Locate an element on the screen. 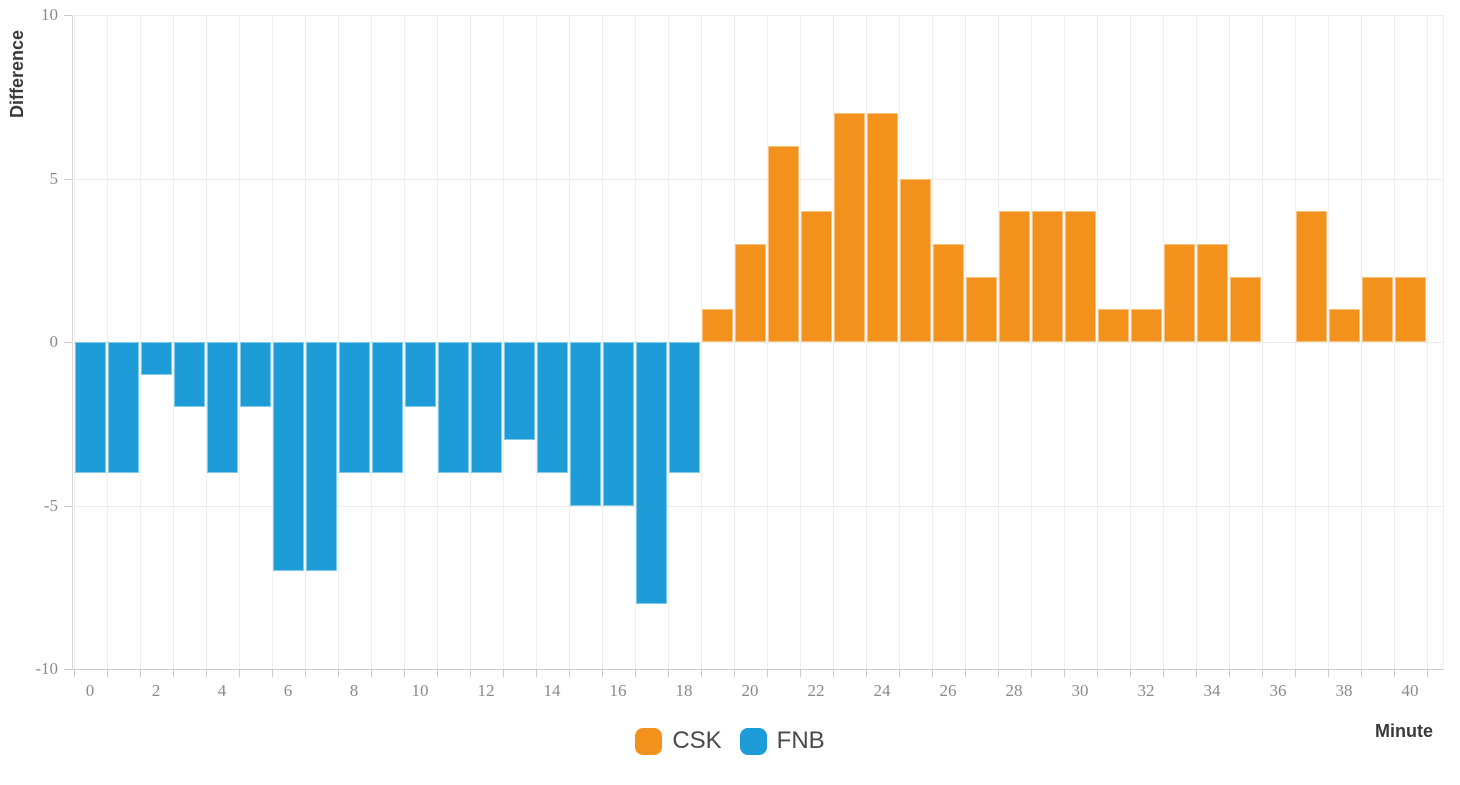 The height and width of the screenshot is (785, 1460). legend-item-csk: CSK is located at coordinates (678, 741).